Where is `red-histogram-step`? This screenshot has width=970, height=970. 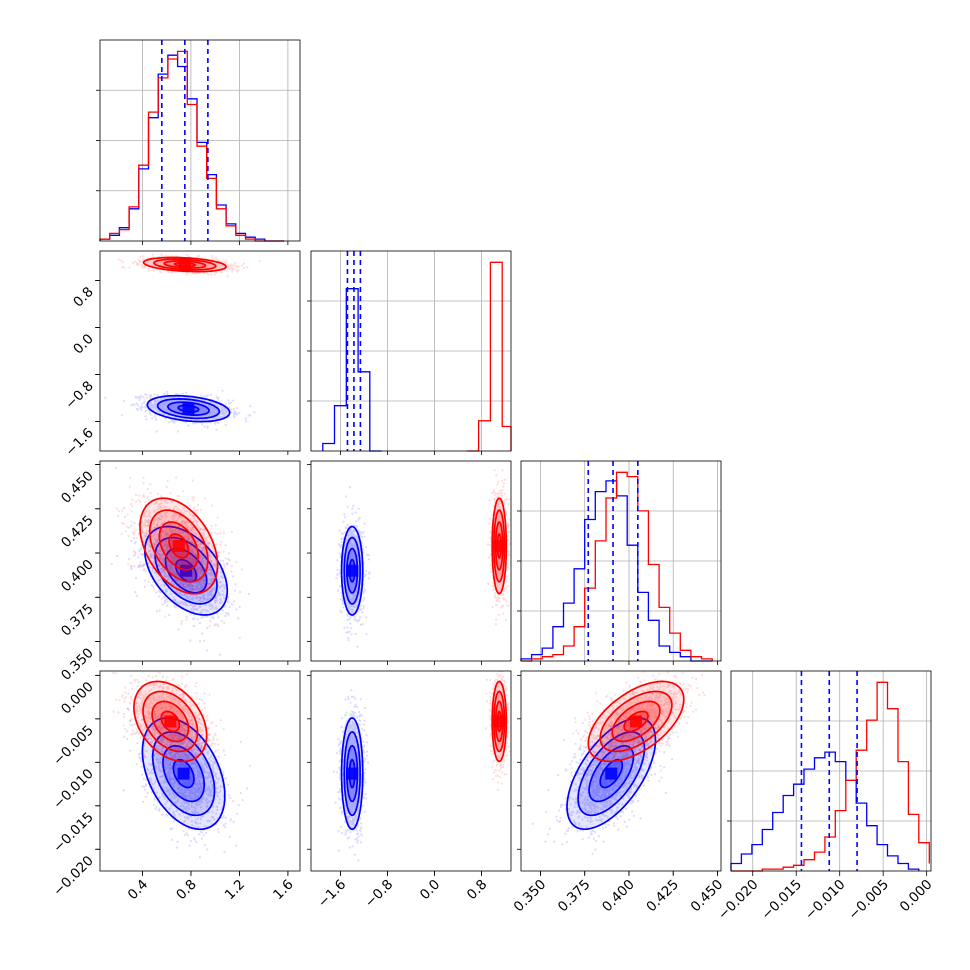 red-histogram-step is located at coordinates (617, 566).